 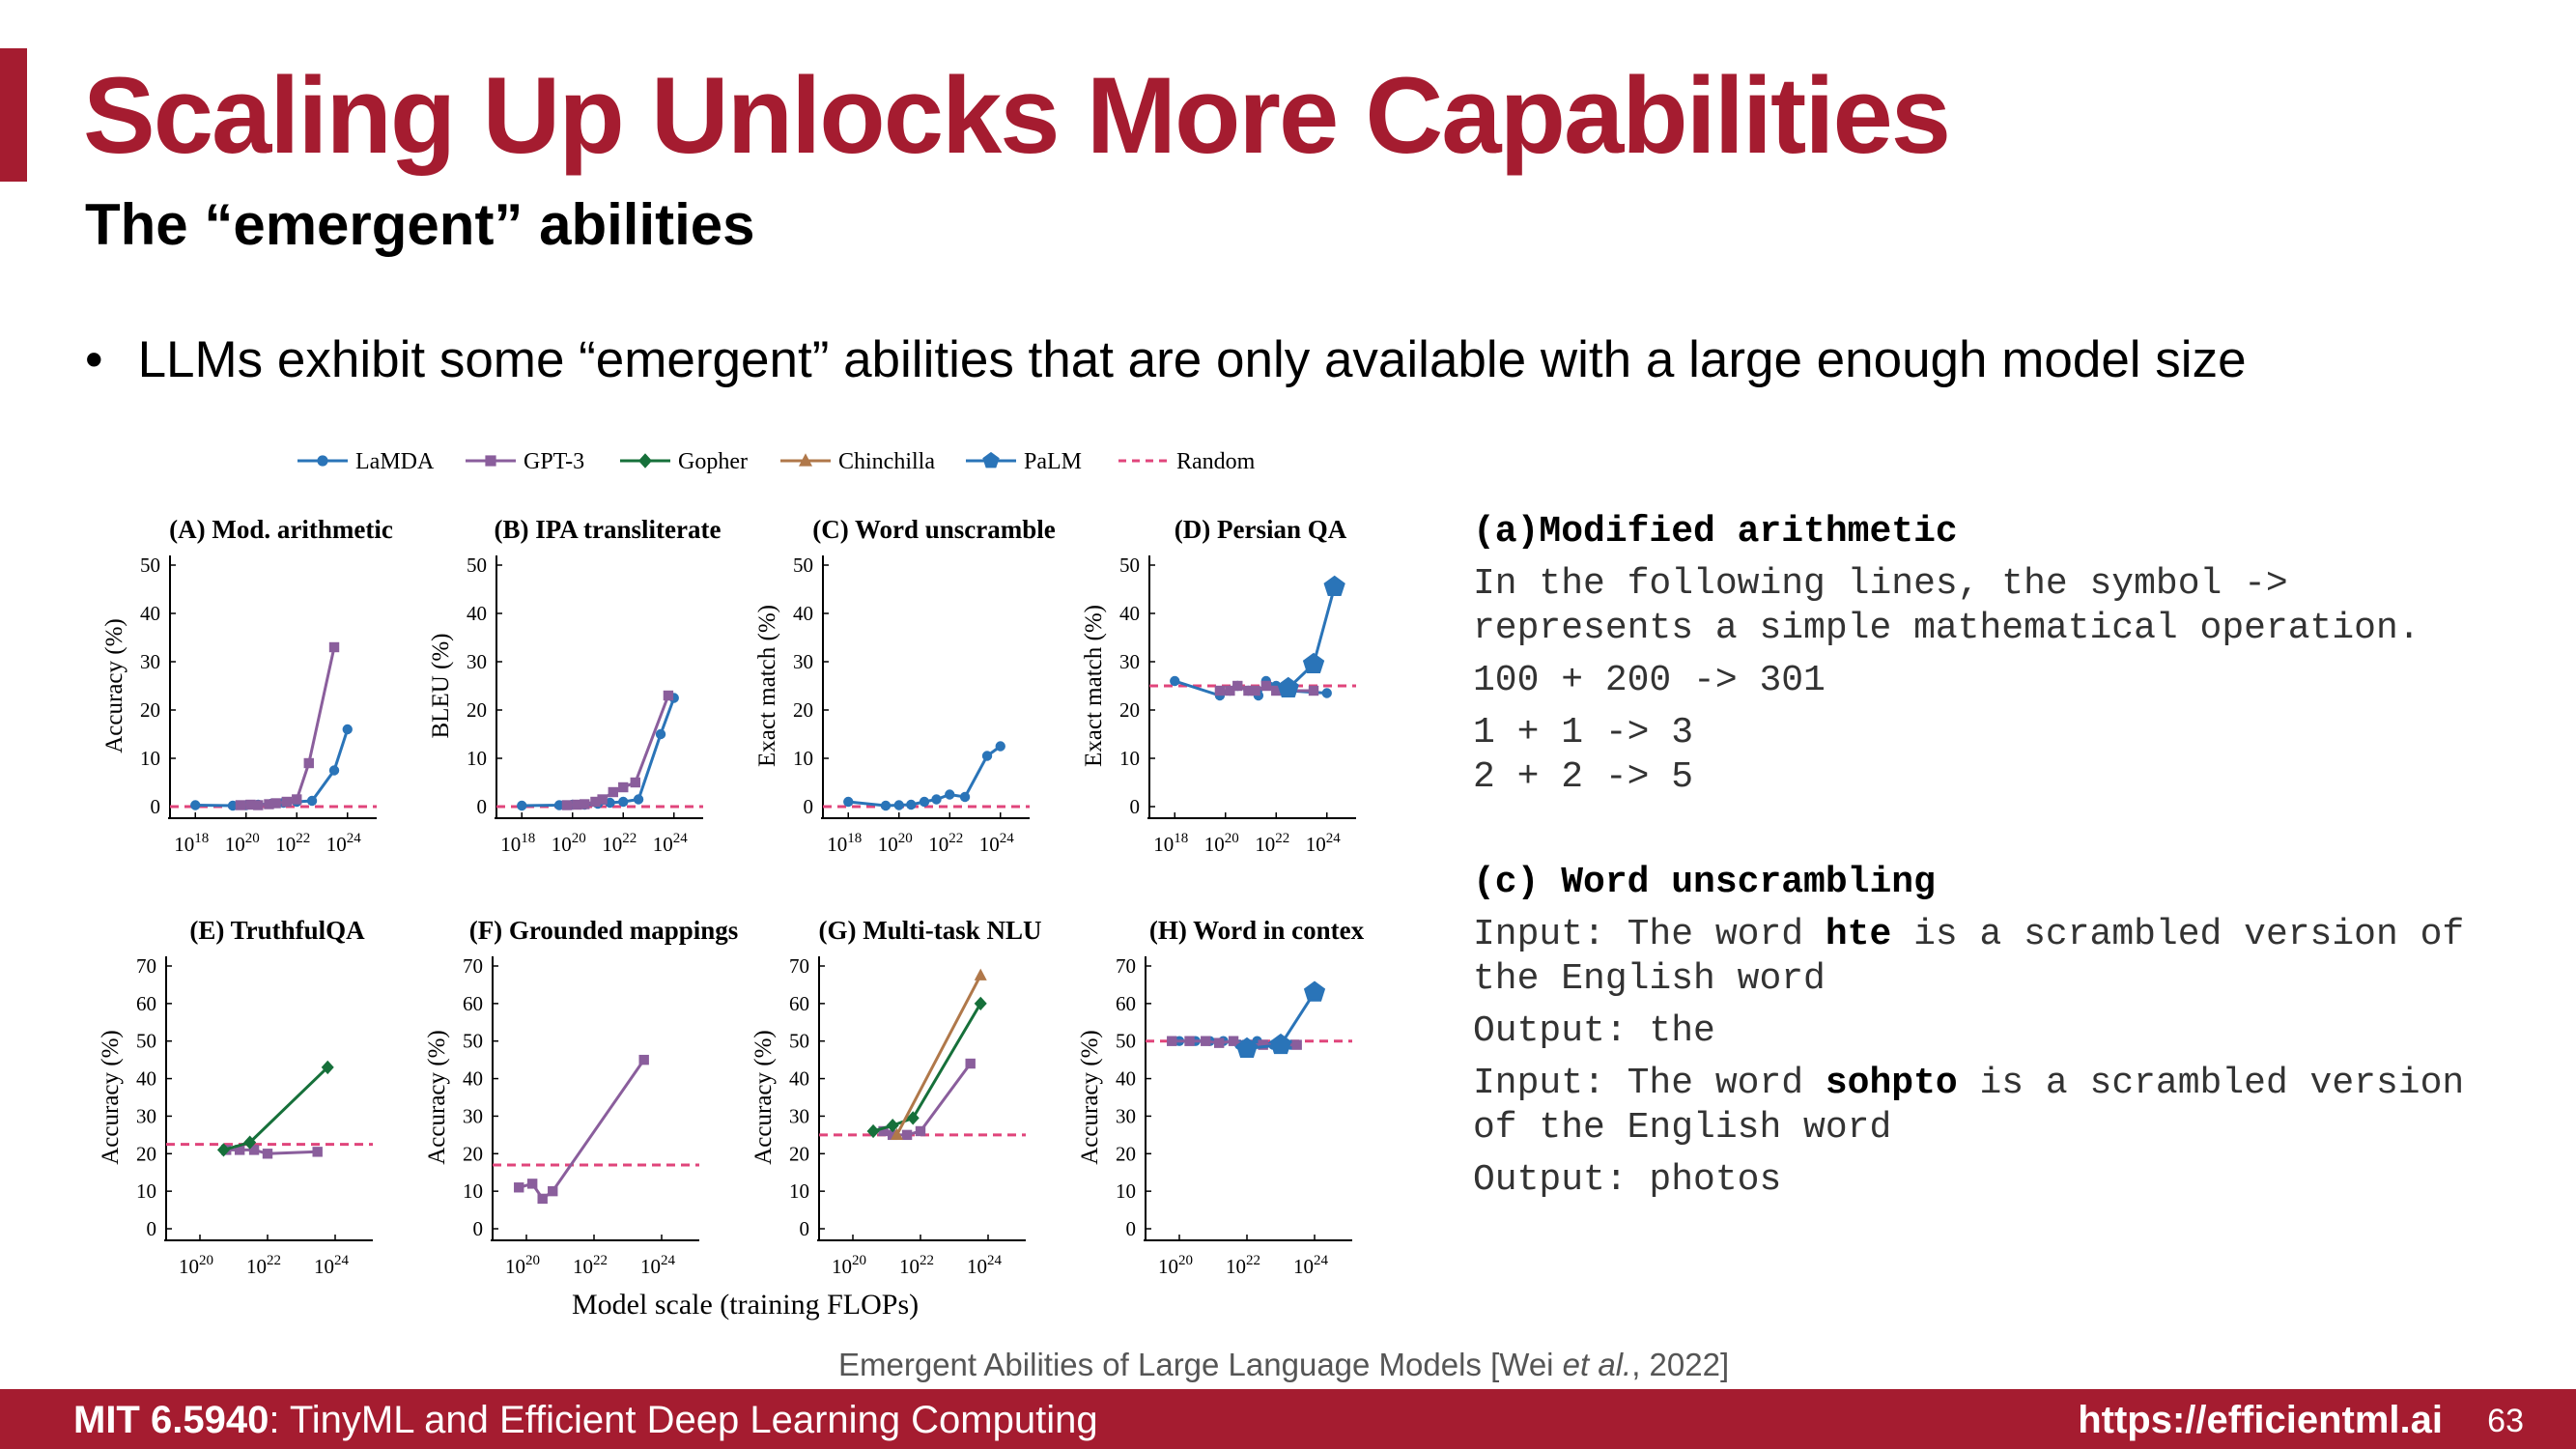 I want to click on series-line-lamda, so click(x=925, y=776).